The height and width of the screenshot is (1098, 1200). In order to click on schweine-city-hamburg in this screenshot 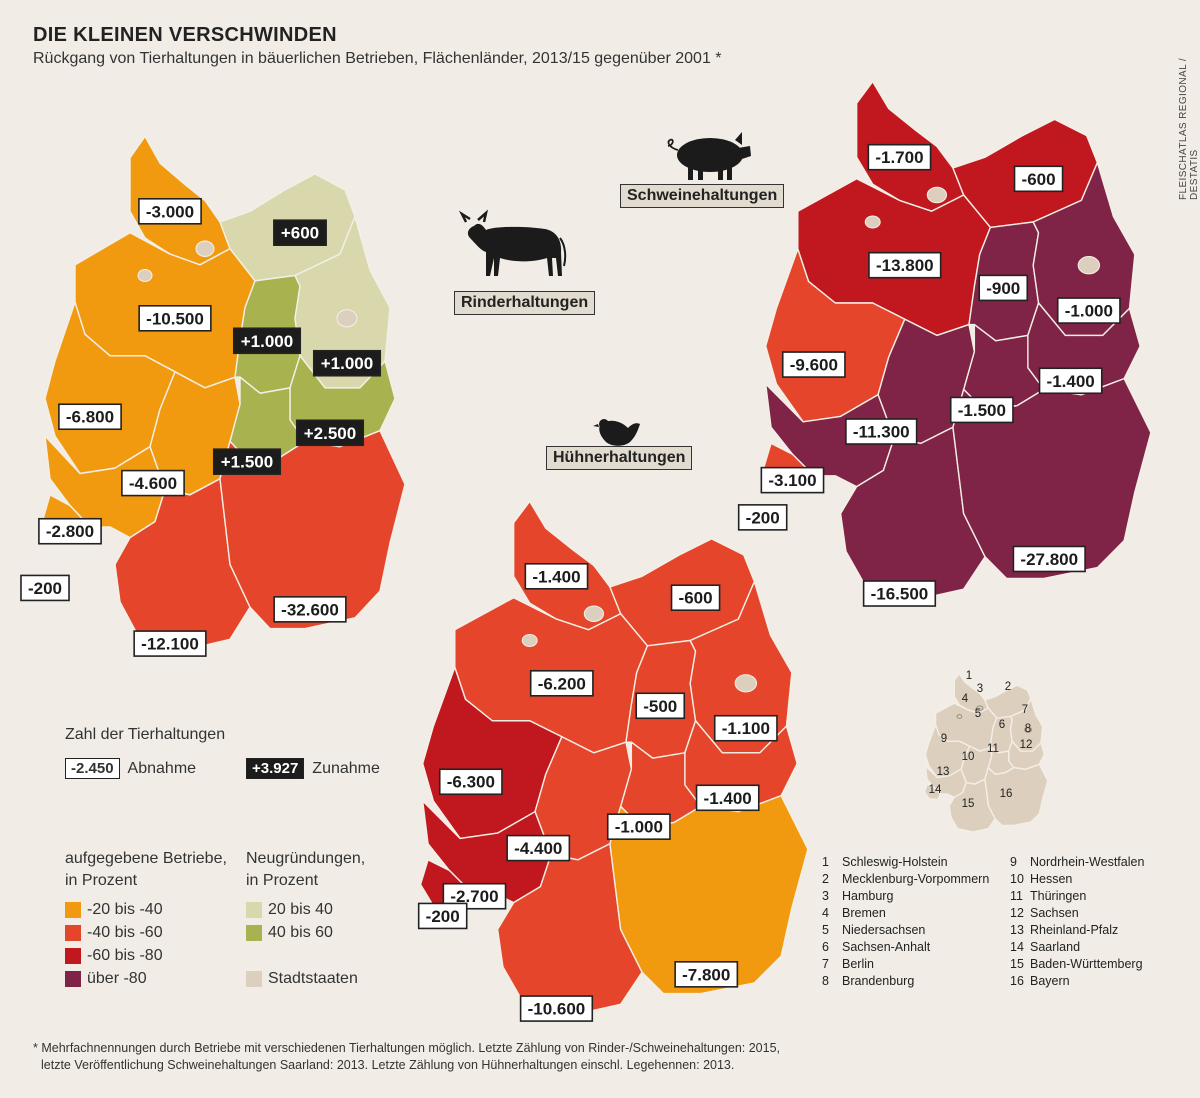, I will do `click(937, 195)`.